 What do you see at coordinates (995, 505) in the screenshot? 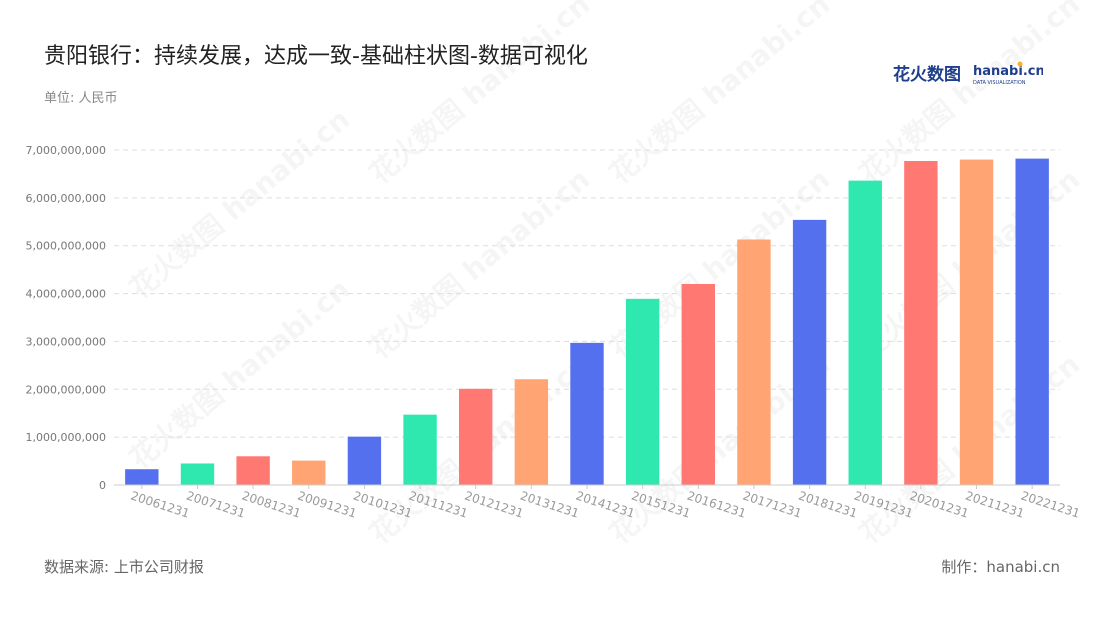
I see `x-tick-label: 20211231` at bounding box center [995, 505].